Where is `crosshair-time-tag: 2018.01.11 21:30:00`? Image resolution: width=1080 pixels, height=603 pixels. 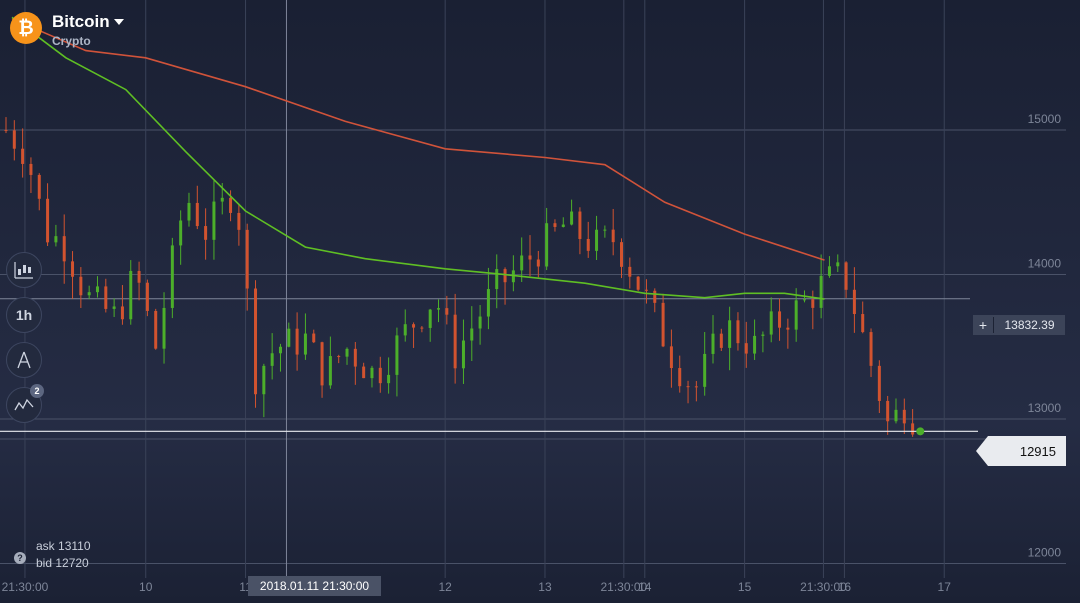 crosshair-time-tag: 2018.01.11 21:30:00 is located at coordinates (314, 586).